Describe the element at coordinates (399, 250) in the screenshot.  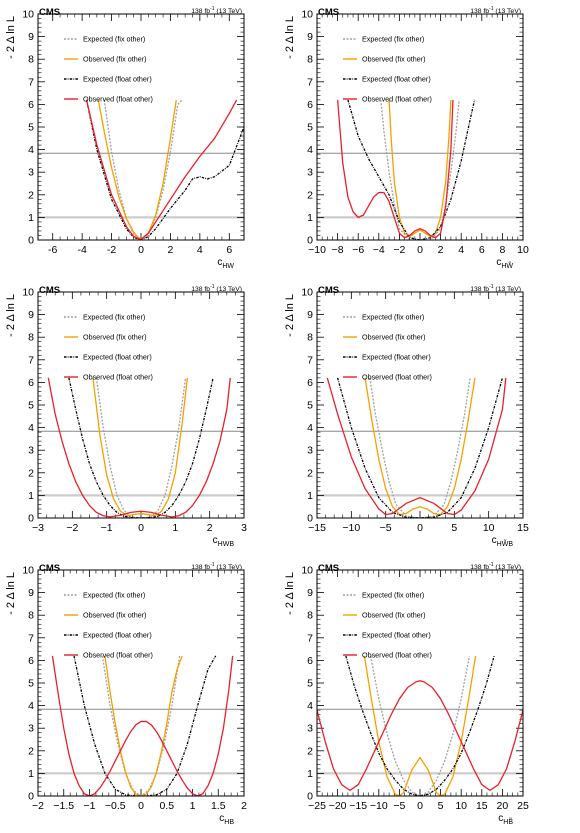
I see `x-tick-label: −2` at that location.